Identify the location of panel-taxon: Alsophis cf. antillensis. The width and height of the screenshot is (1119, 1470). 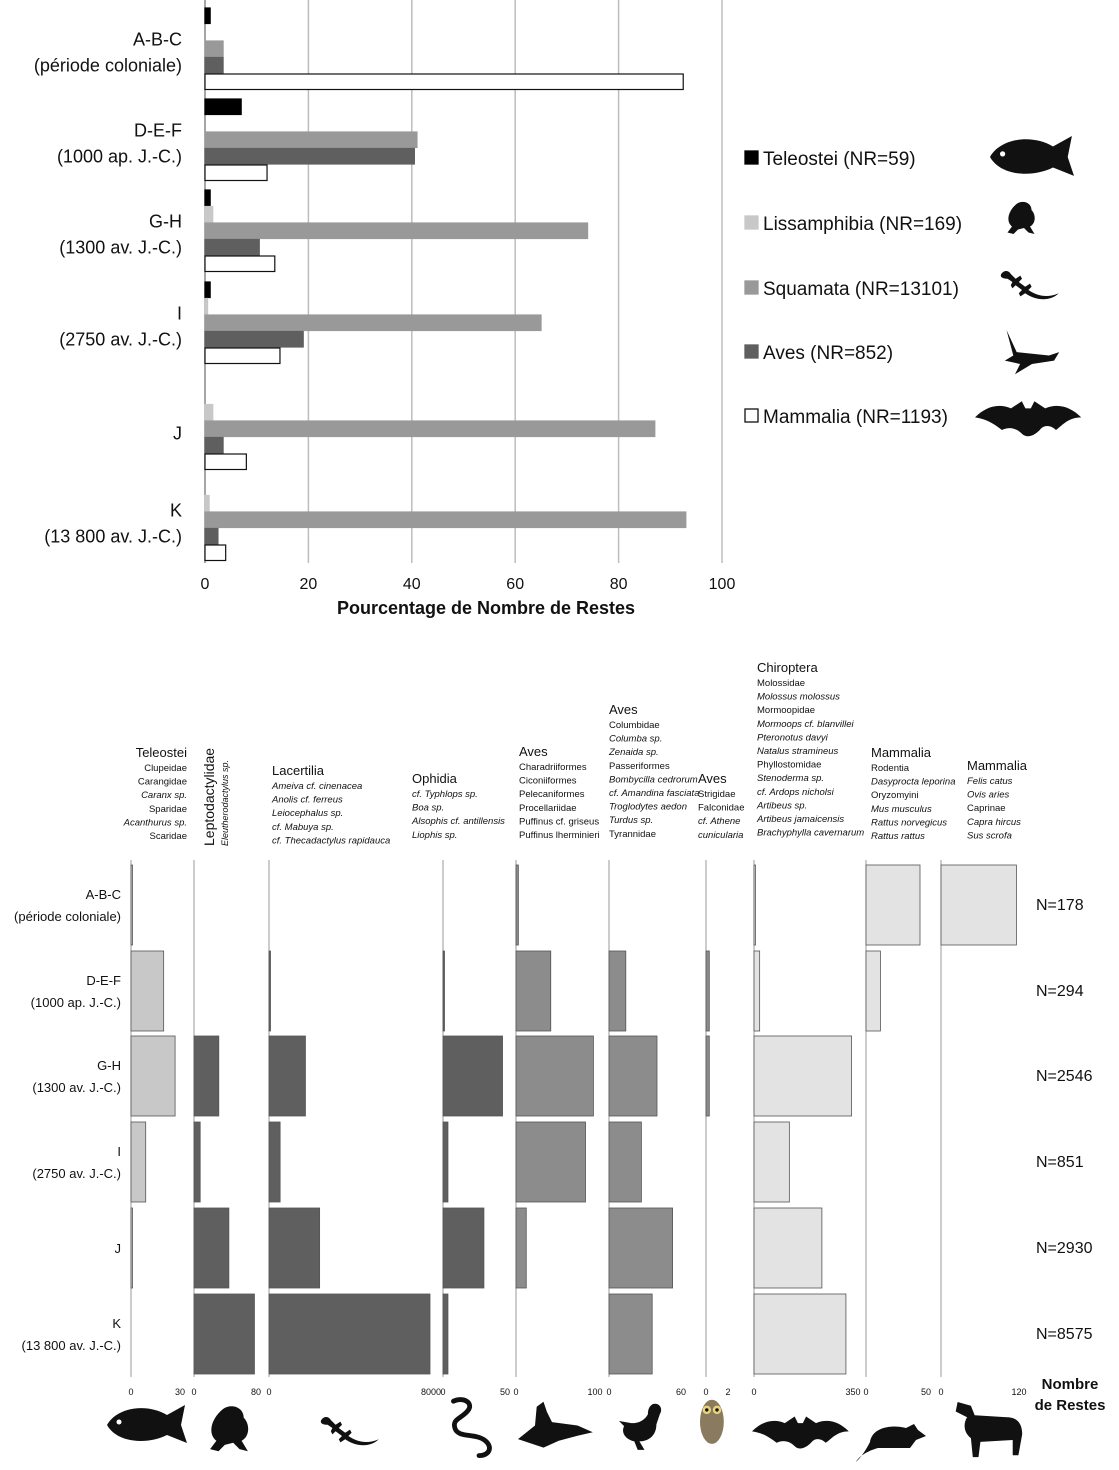
(458, 821).